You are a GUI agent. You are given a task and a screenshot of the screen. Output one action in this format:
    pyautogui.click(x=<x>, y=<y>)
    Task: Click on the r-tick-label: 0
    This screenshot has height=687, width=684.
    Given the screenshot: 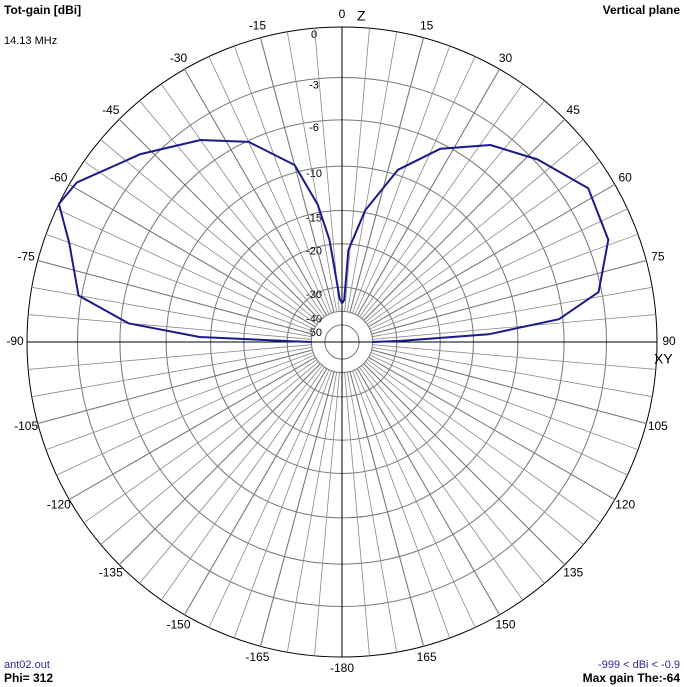 What is the action you would take?
    pyautogui.click(x=314, y=35)
    